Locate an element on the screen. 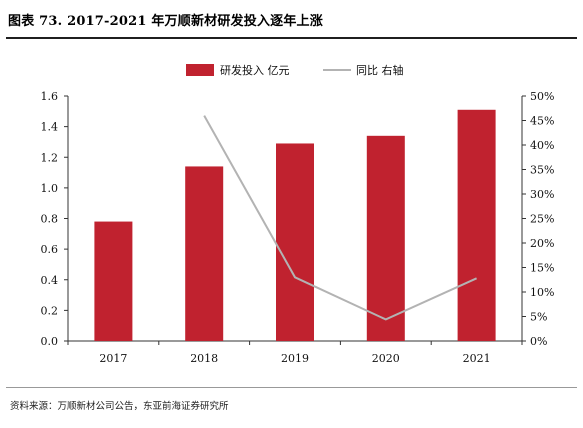 The width and height of the screenshot is (583, 428). x-tick-label: 2017 is located at coordinates (113, 358).